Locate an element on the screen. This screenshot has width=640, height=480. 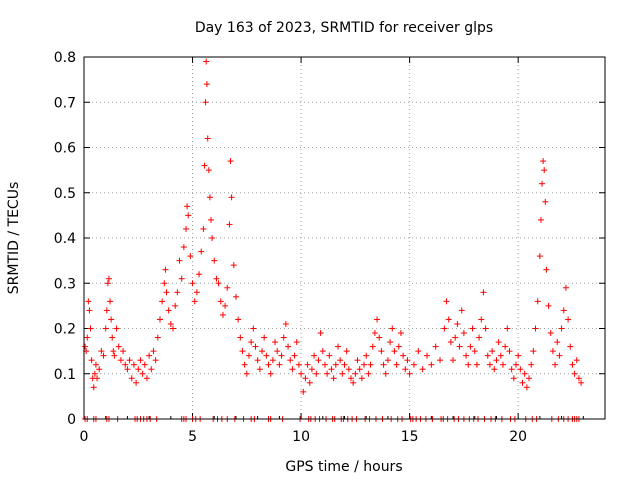
y-tick-label: 0.7 is located at coordinates (65, 103).